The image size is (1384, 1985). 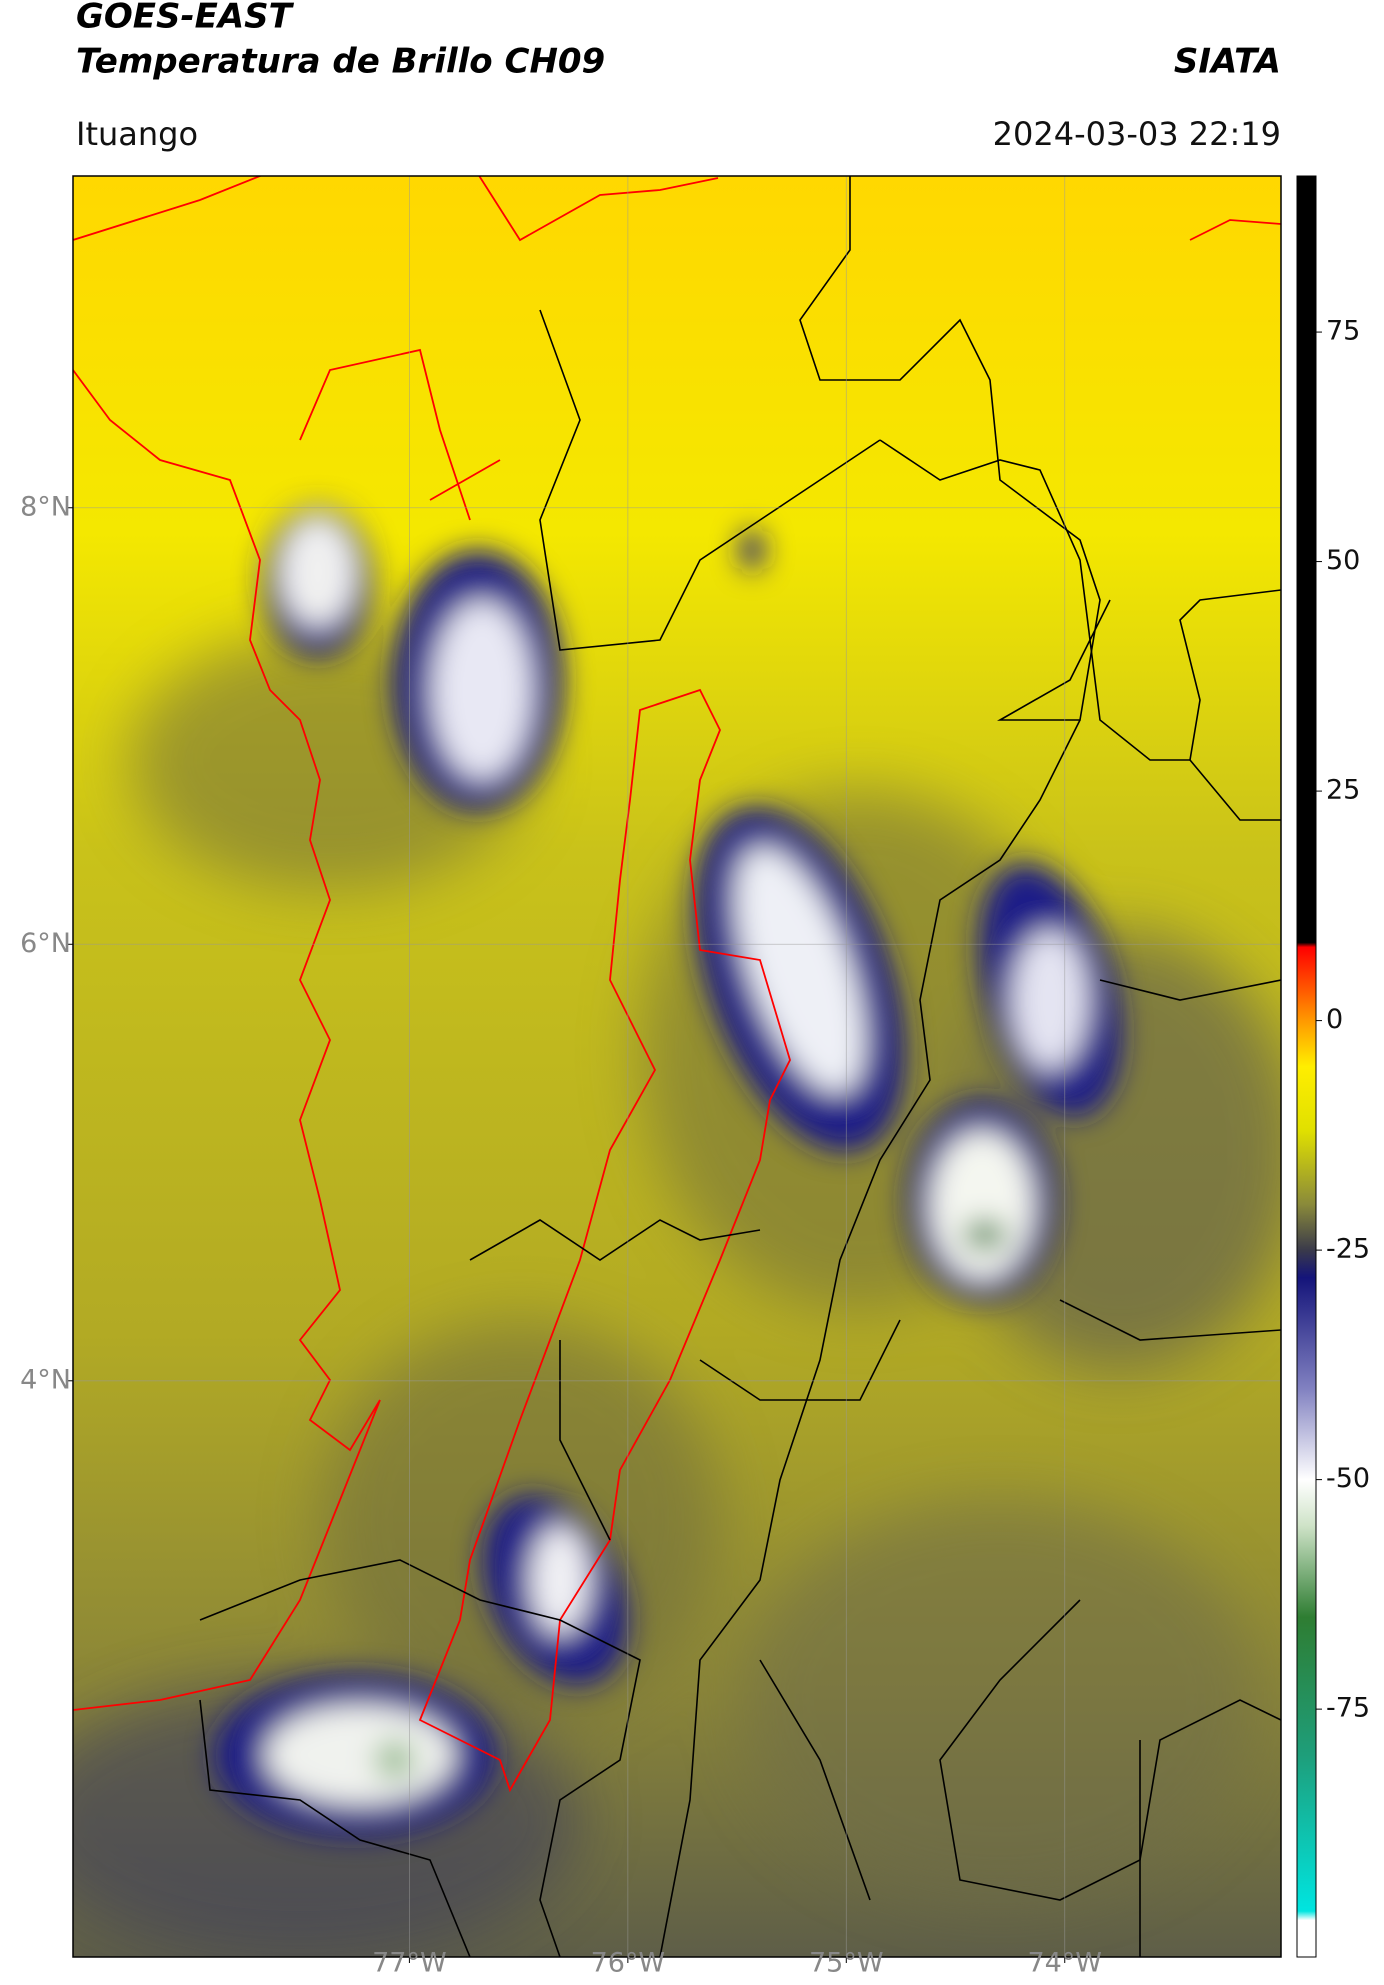 What do you see at coordinates (45, 943) in the screenshot?
I see `y-tick-label: 6°N` at bounding box center [45, 943].